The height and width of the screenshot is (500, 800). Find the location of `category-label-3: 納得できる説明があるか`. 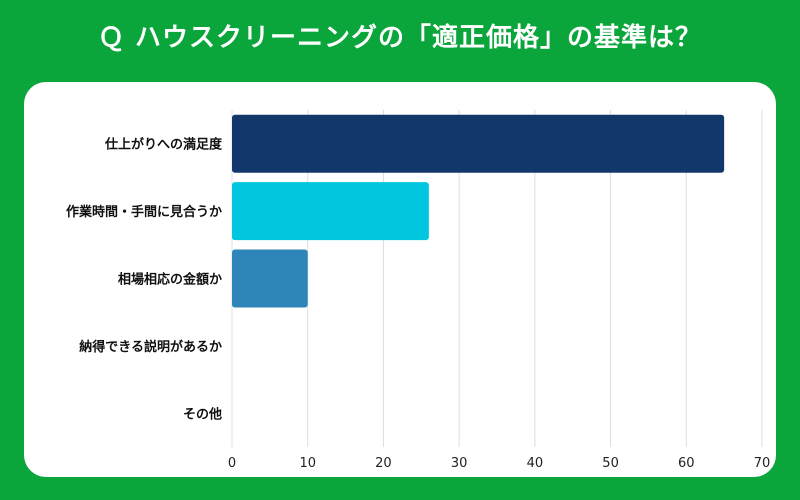

category-label-3: 納得できる説明があるか is located at coordinates (150, 347).